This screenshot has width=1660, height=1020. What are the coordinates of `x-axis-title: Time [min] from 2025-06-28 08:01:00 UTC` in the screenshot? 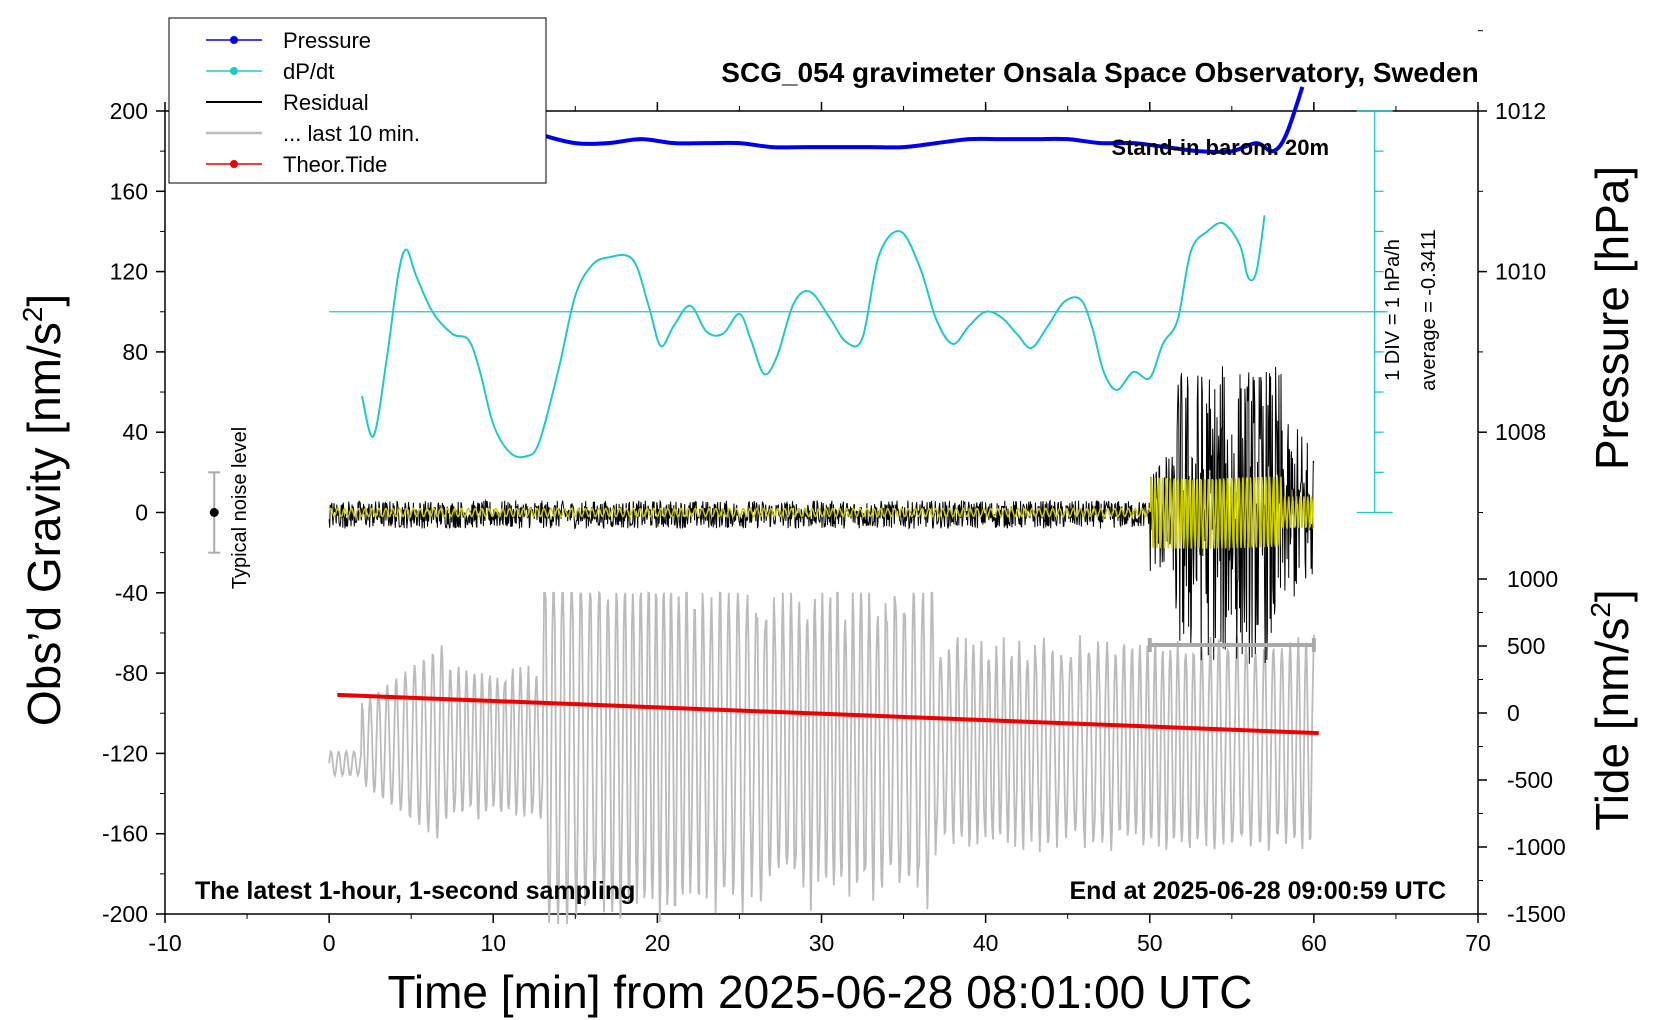 It's located at (820, 992).